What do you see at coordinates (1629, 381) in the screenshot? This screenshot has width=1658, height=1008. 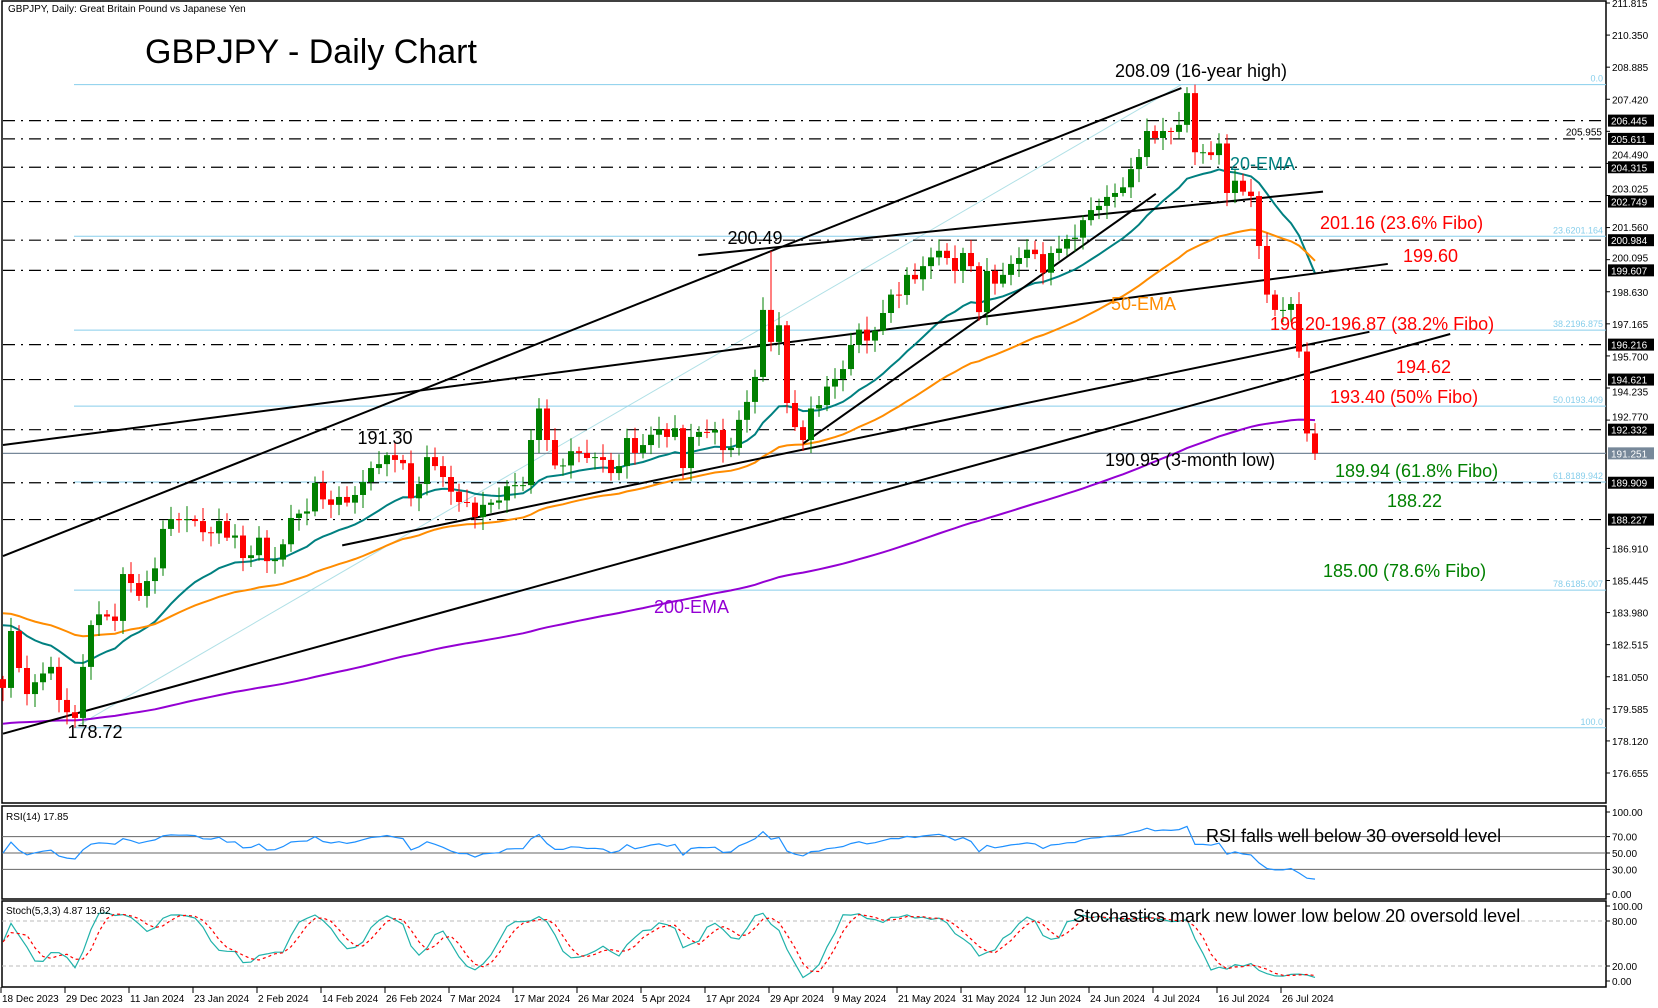 I see `price-badge-label: 194.621` at bounding box center [1629, 381].